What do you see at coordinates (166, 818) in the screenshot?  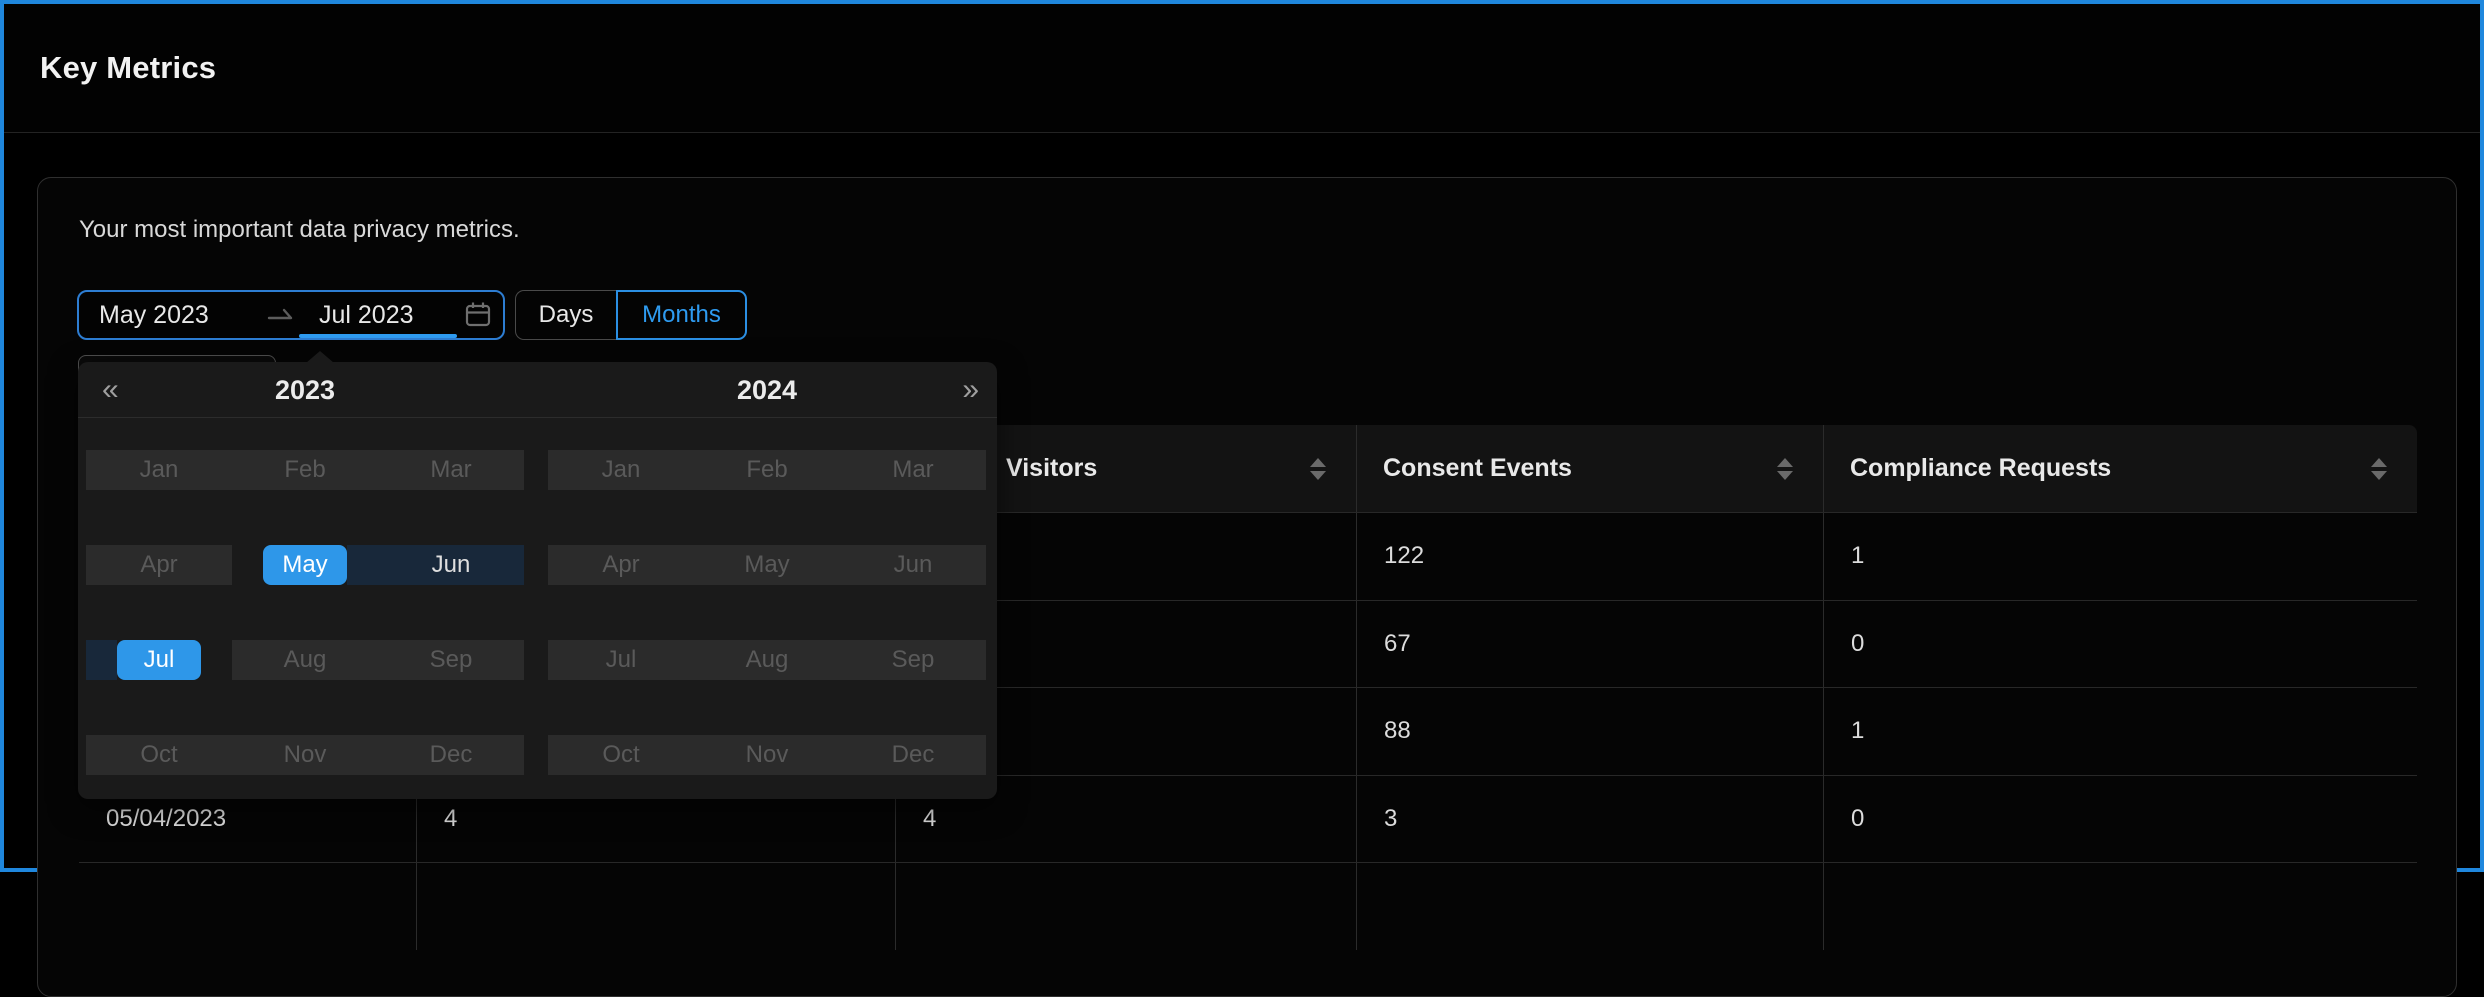 I see `cell-date: 05/04/2023` at bounding box center [166, 818].